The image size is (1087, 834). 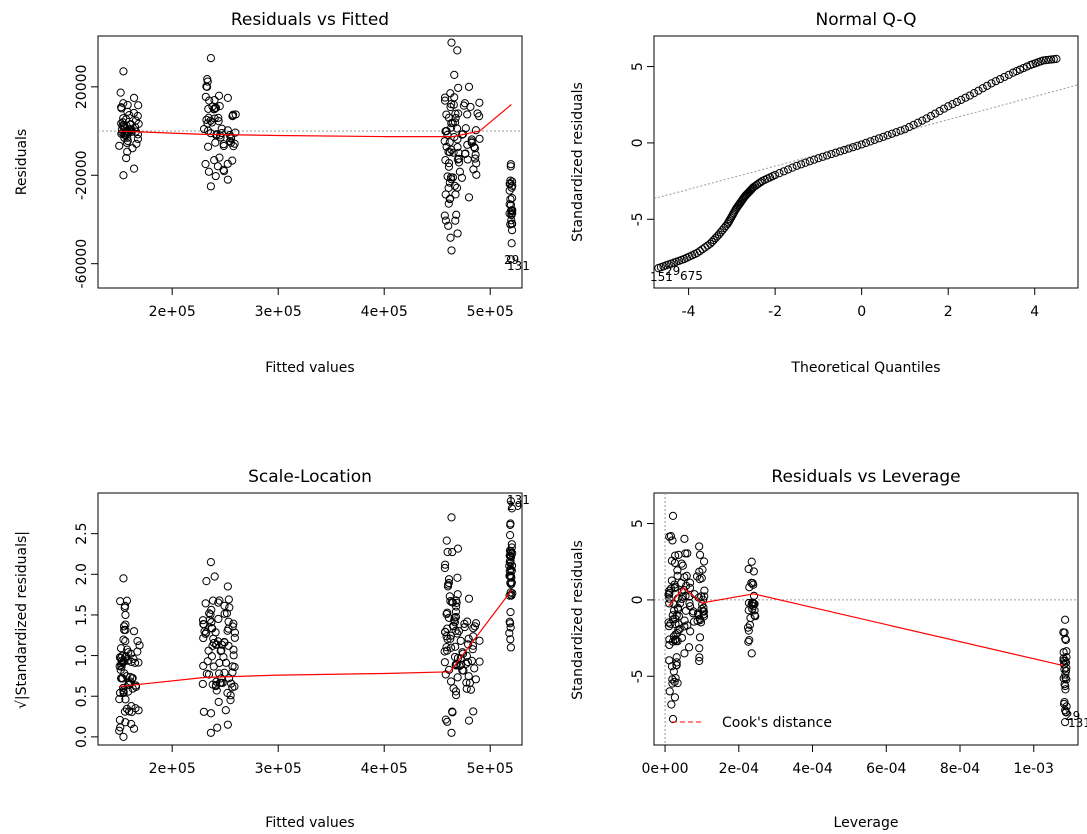 I want to click on panel-title: Normal Q-Q, so click(x=866, y=20).